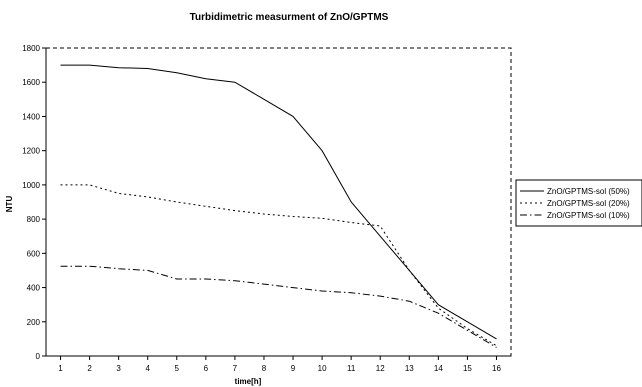  Describe the element at coordinates (322, 368) in the screenshot. I see `x-tick-label: 10` at that location.